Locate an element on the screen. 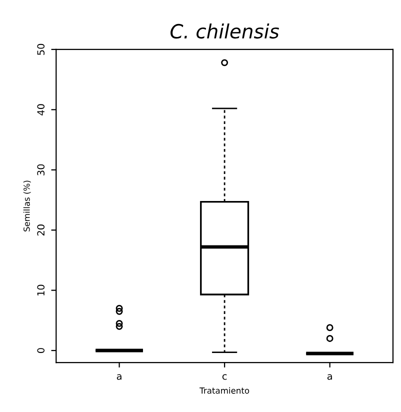 This screenshot has width=401, height=412. y-tick-label: 50 is located at coordinates (41, 49).